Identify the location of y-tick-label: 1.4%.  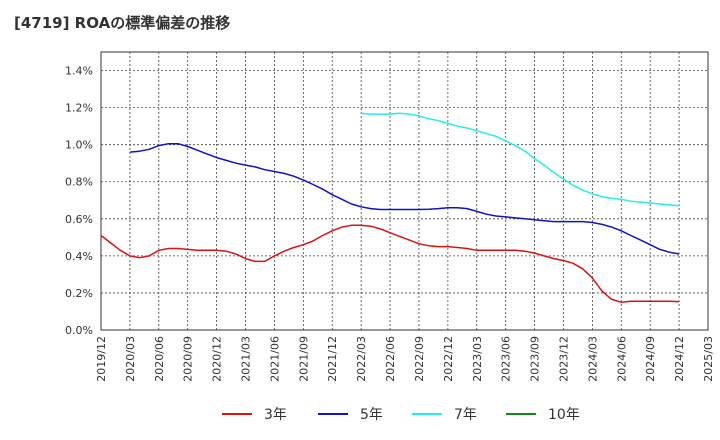
(79, 71).